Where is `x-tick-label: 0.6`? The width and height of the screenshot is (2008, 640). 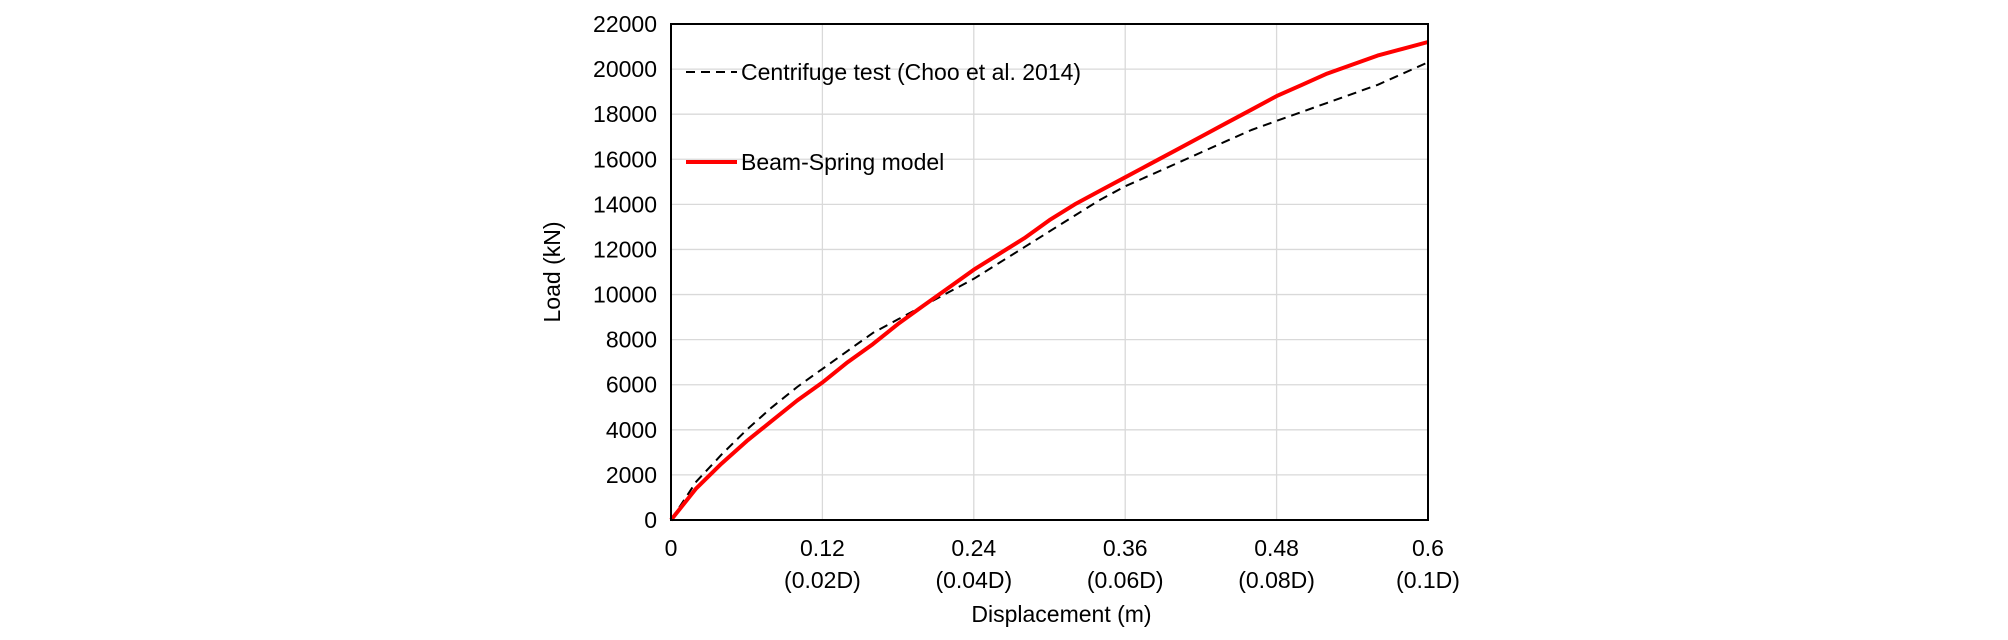 x-tick-label: 0.6 is located at coordinates (1428, 548).